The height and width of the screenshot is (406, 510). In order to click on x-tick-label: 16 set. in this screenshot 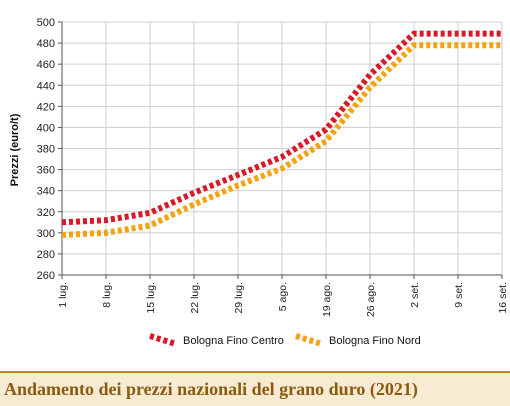, I will do `click(503, 298)`.